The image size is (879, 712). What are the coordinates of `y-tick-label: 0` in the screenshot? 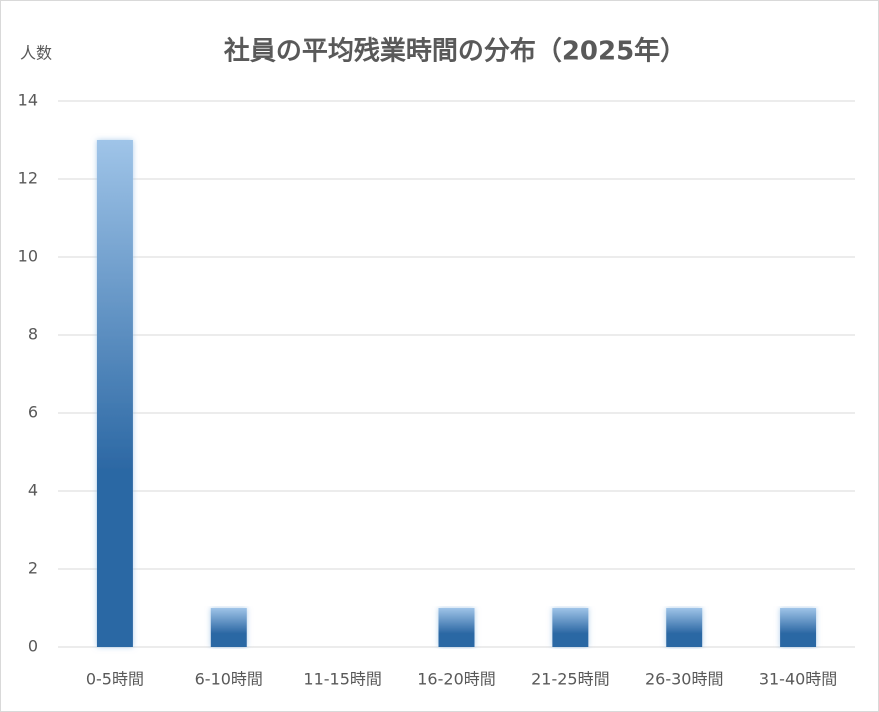 It's located at (33, 646).